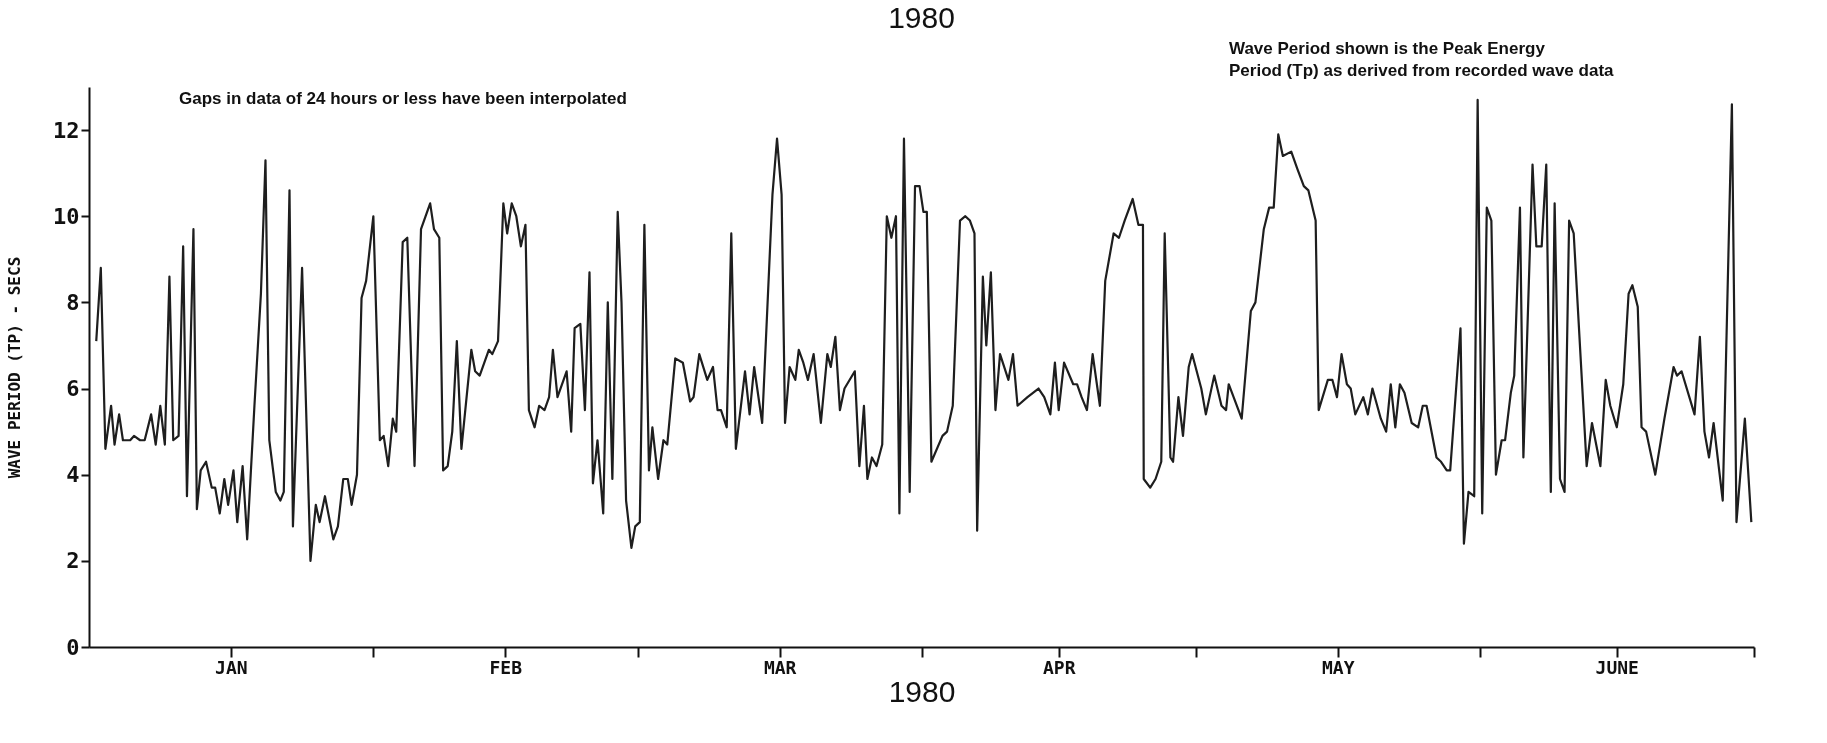 The width and height of the screenshot is (1827, 743). Describe the element at coordinates (922, 691) in the screenshot. I see `text: 1980` at that location.